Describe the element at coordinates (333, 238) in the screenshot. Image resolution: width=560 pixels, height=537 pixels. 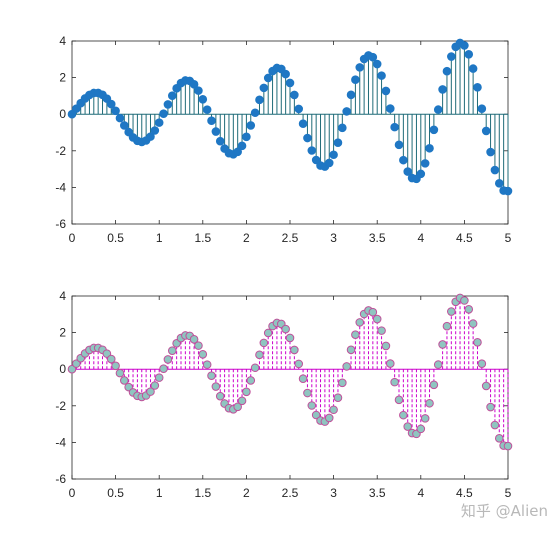
I see `x-tick-label: 3` at that location.